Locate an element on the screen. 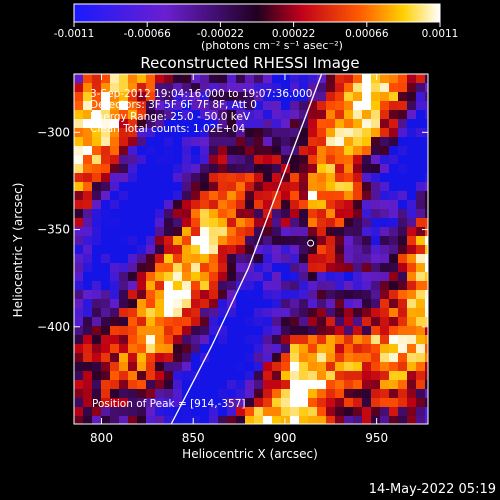 This screenshot has width=500, height=500. annotation-detectors: Detectors: 3F 5F 6F 7F 8F, Att 0 is located at coordinates (173, 105).